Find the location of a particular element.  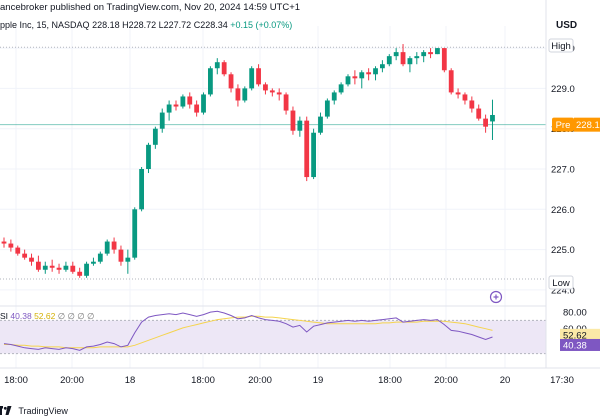

symbol-name: pple Inc, 15, NASDAQ is located at coordinates (45, 25).